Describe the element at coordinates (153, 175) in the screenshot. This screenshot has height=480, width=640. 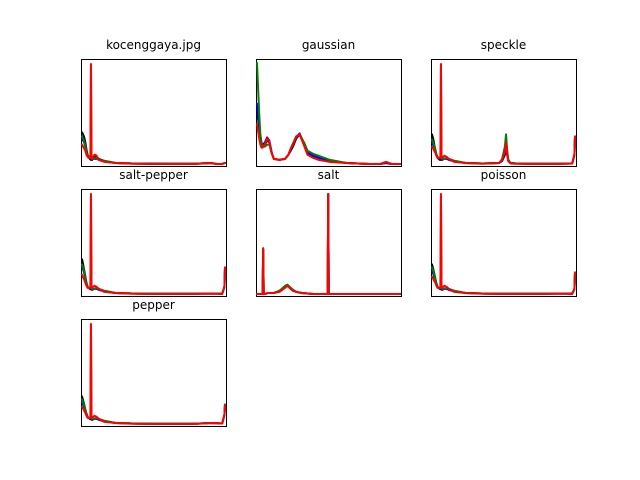
I see `subplot-title: salt-pepper` at that location.